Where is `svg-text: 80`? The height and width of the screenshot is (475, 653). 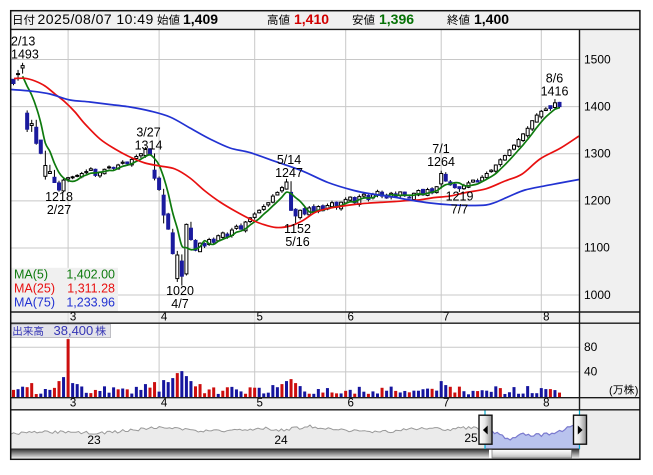 svg-text: 80 is located at coordinates (591, 347).